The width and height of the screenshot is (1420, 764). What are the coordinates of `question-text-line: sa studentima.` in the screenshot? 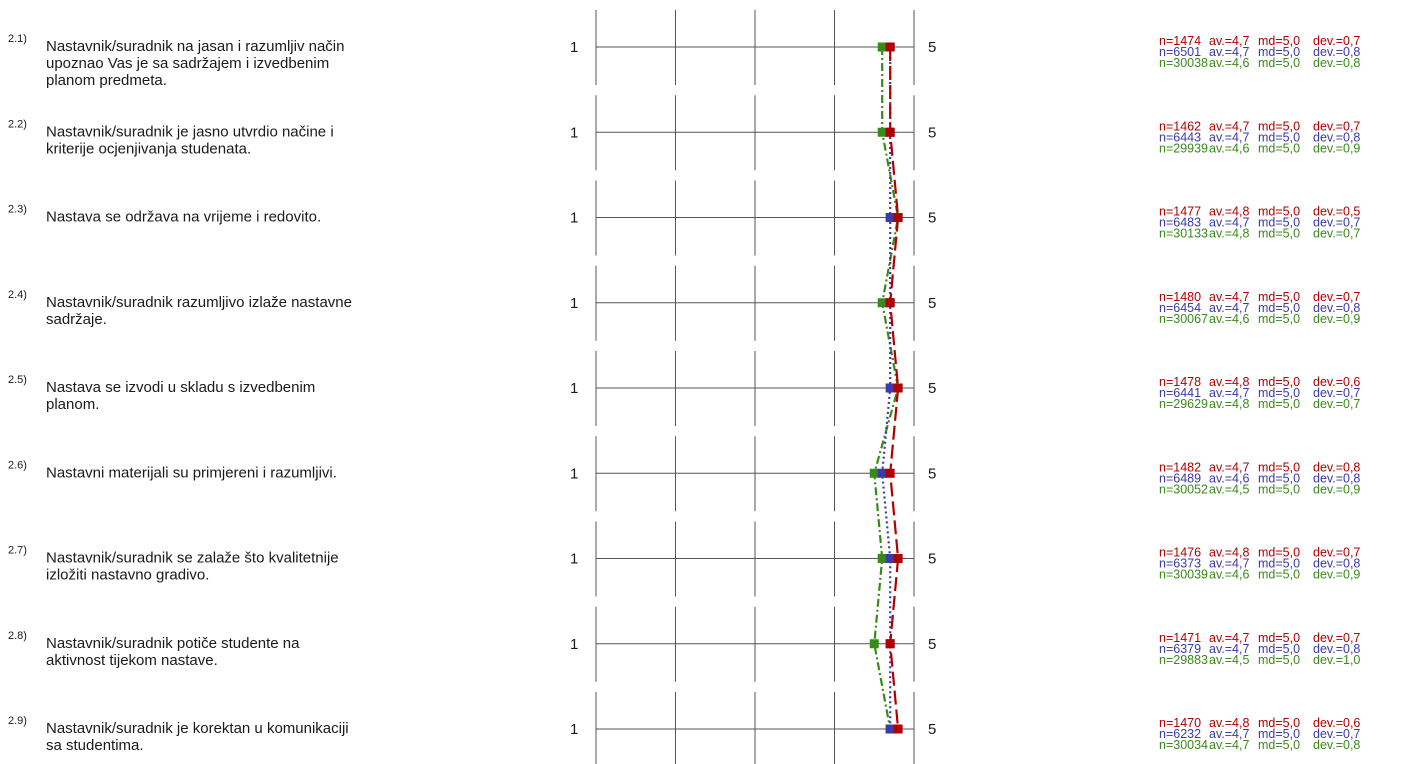 It's located at (95, 745).